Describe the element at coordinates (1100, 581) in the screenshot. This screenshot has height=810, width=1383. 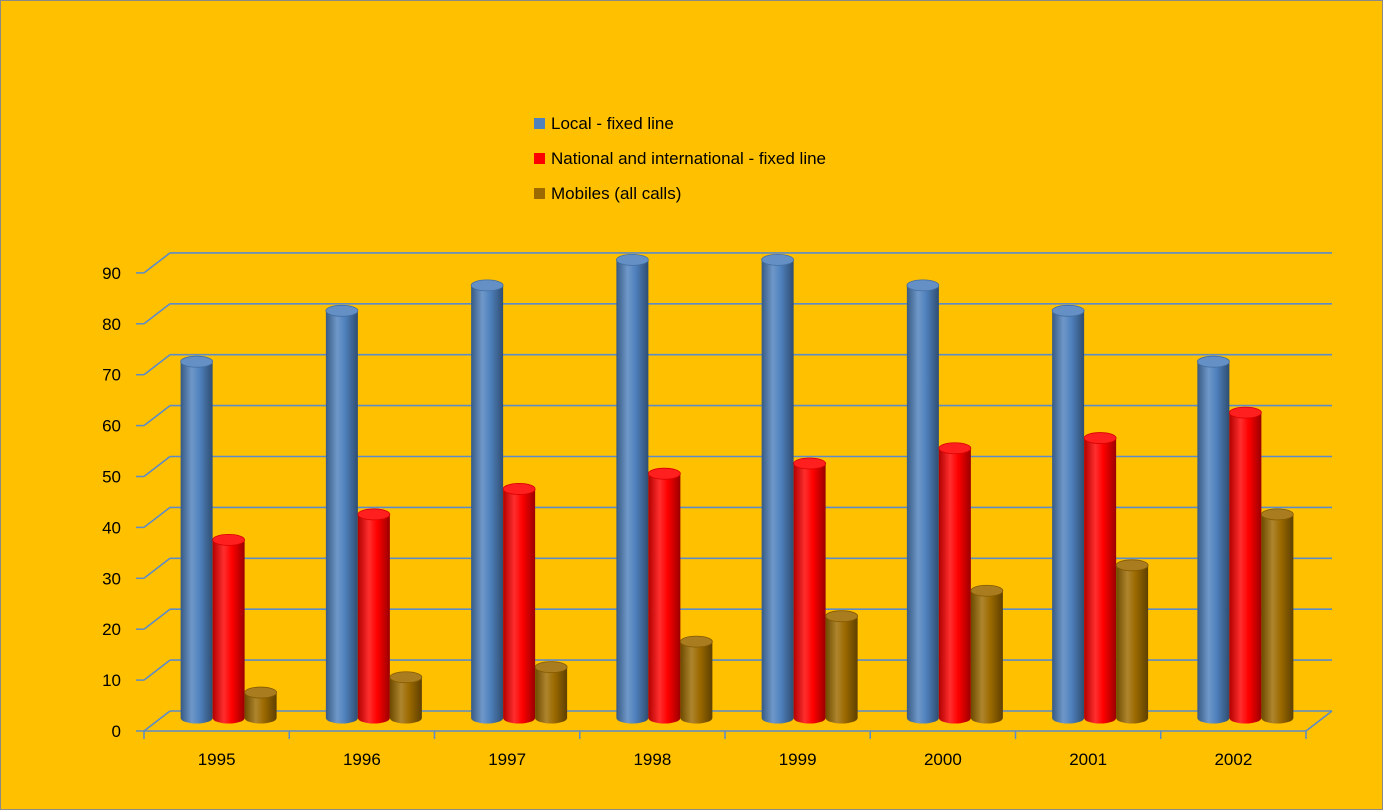
I see `bar-national-and-international-fixed-line-2001` at that location.